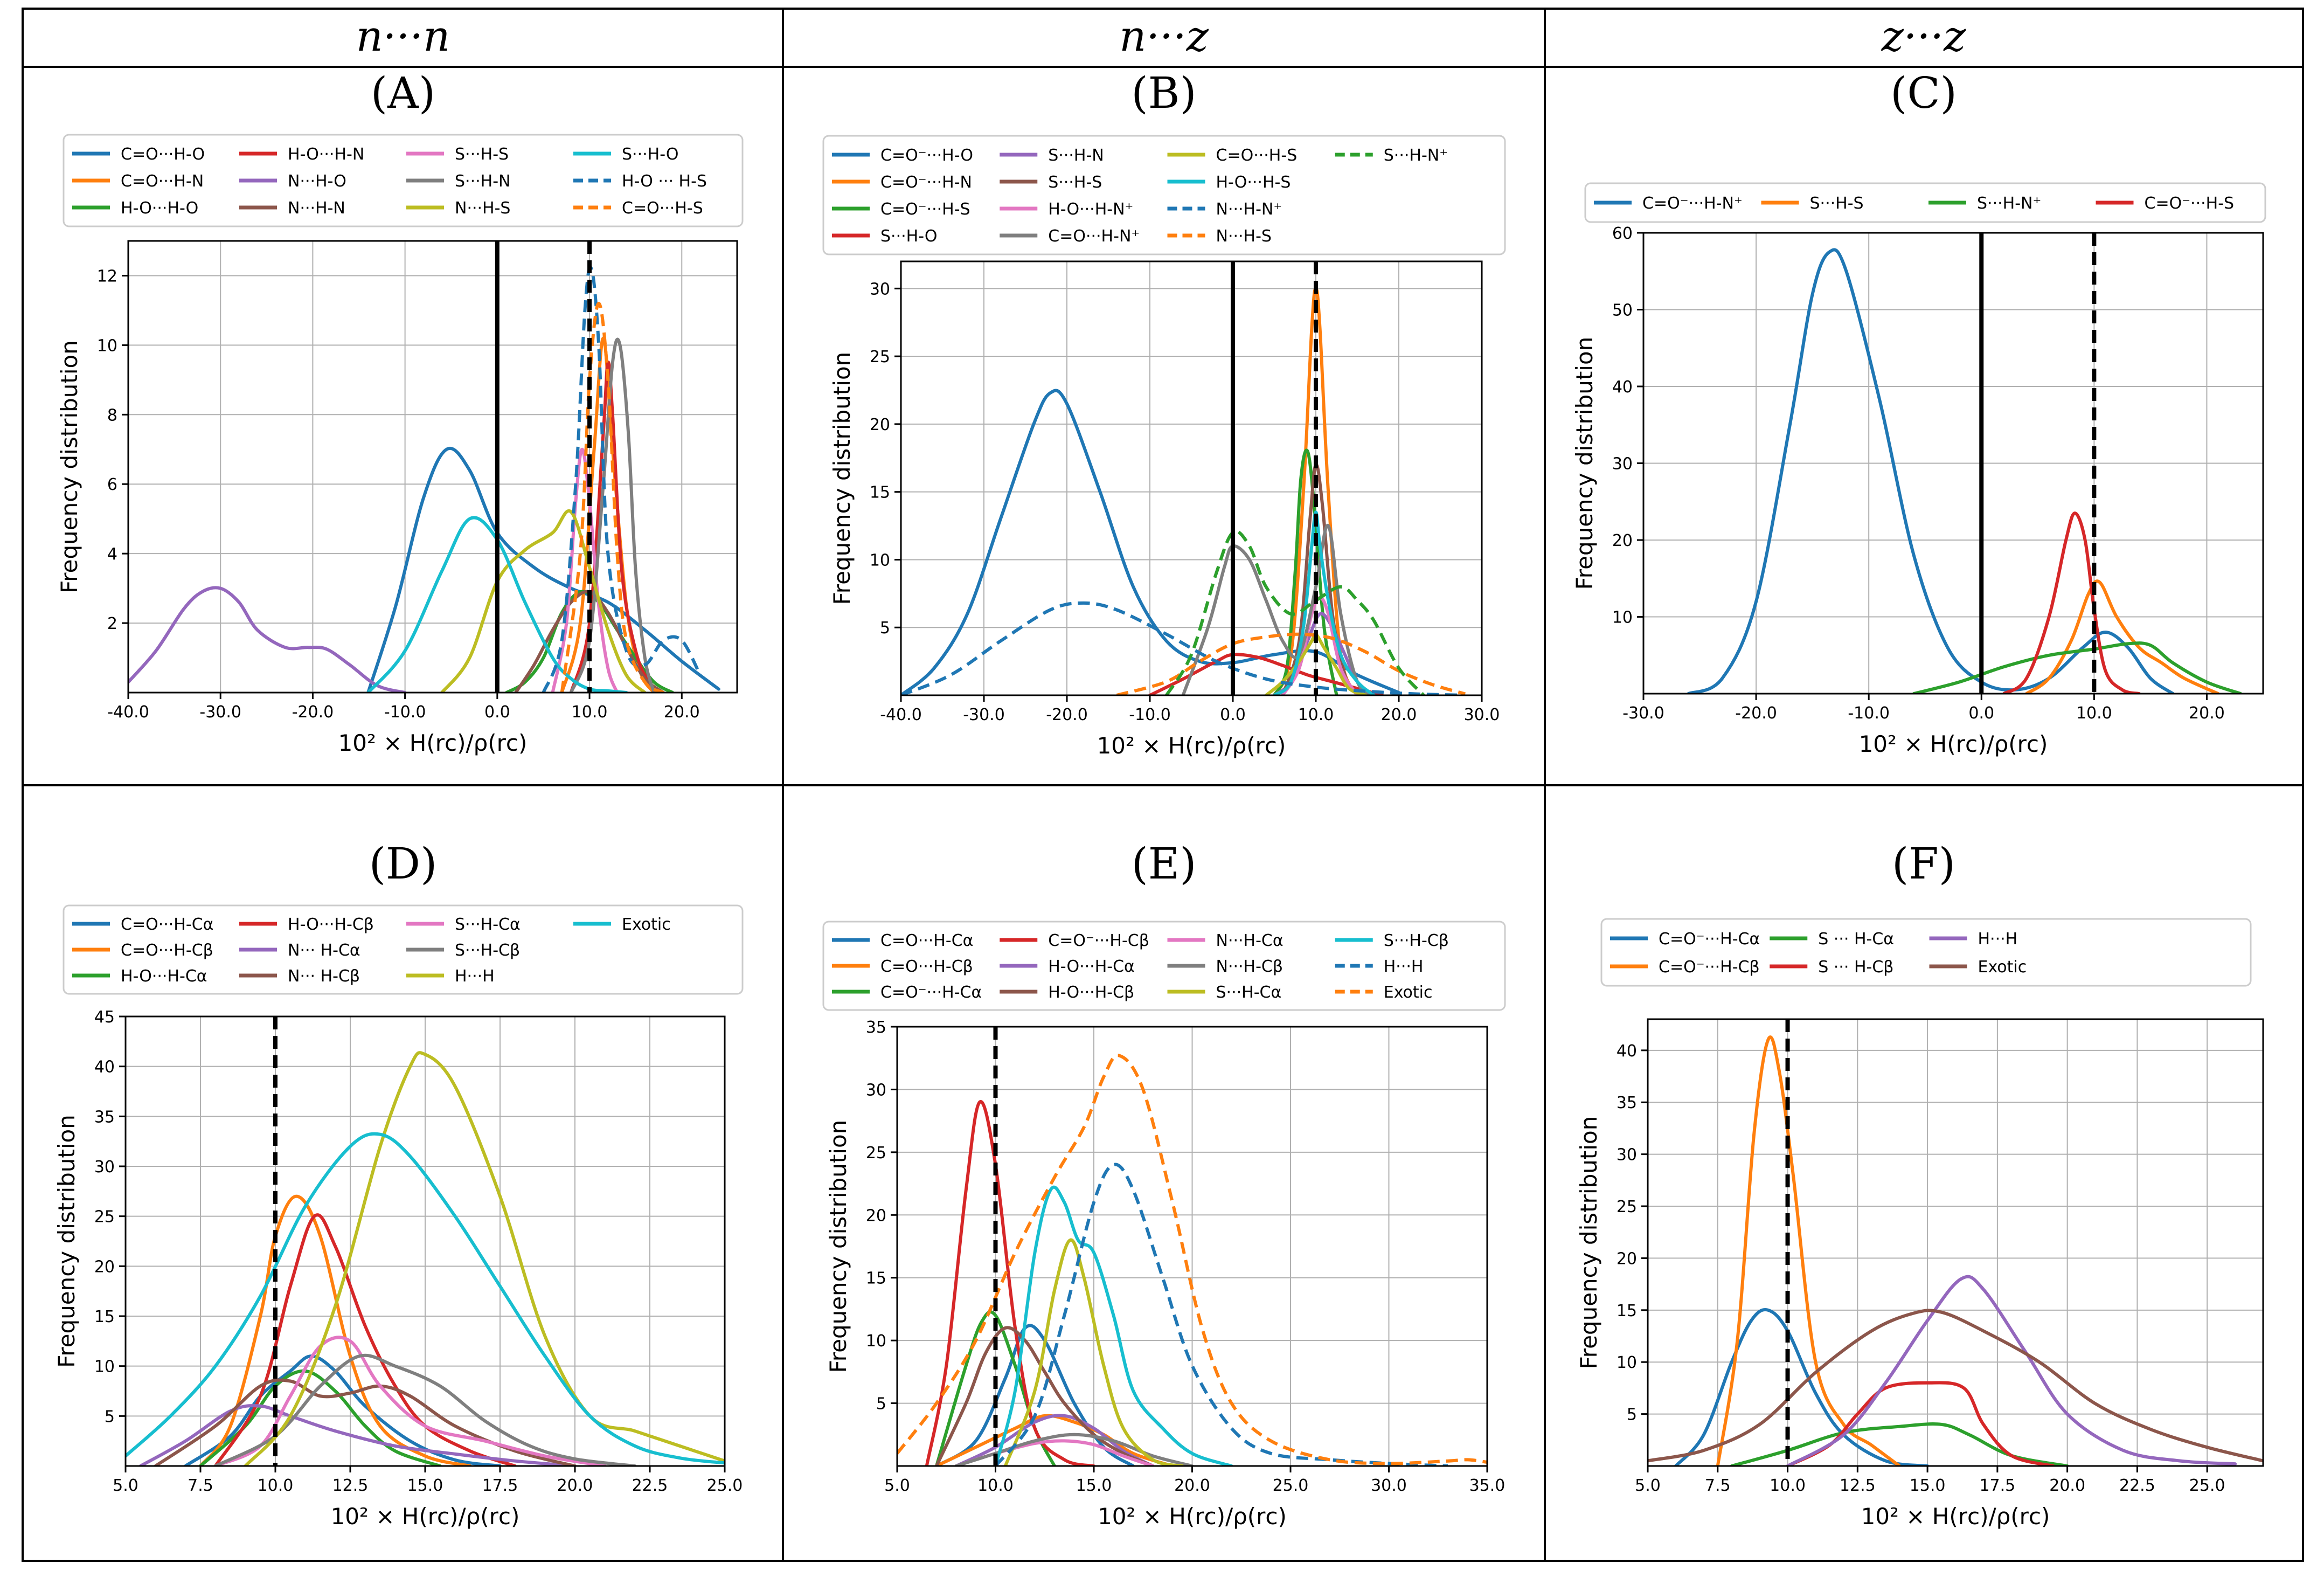  I want to click on legend-label: H-O···H-N, so click(326, 155).